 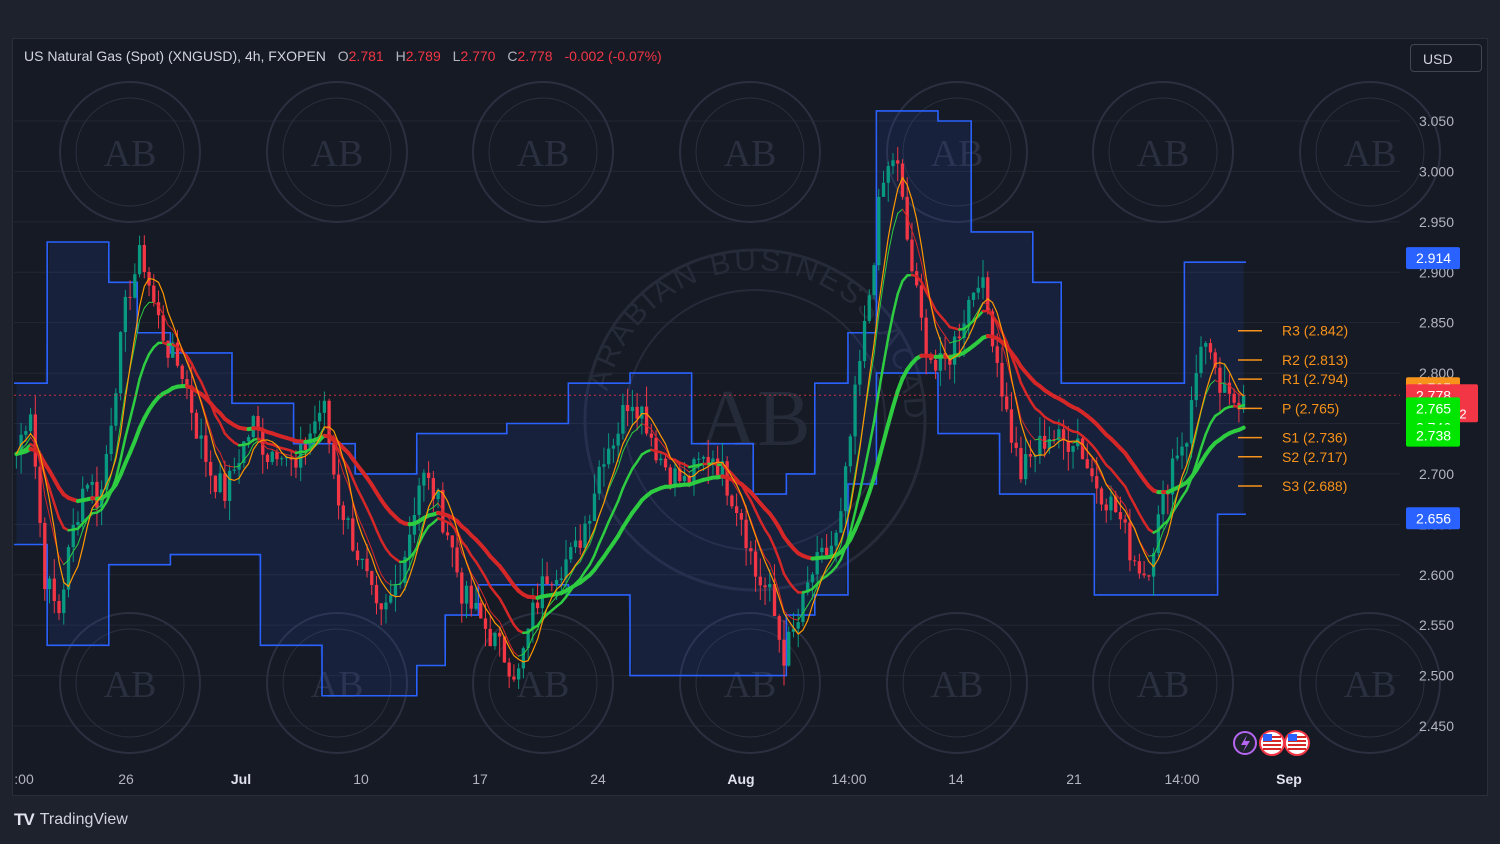 What do you see at coordinates (1271, 743) in the screenshot?
I see `event-markers` at bounding box center [1271, 743].